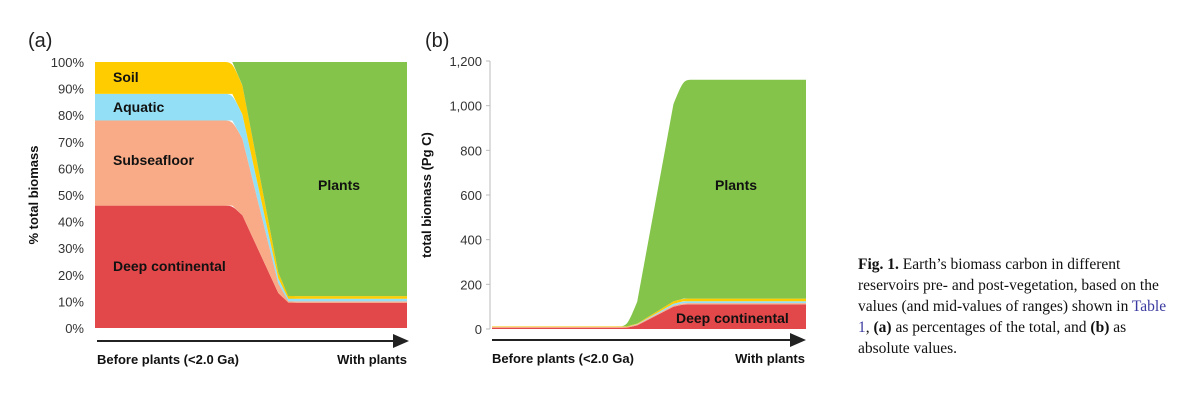  Describe the element at coordinates (471, 284) in the screenshot. I see `y-tick-label: 200` at that location.